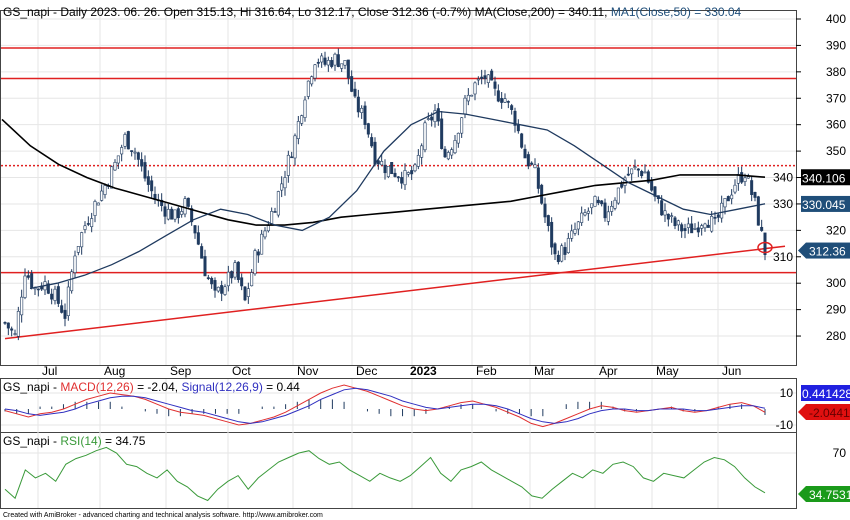 The height and width of the screenshot is (520, 850). Describe the element at coordinates (783, 257) in the screenshot. I see `y-tick-label: 310` at that location.